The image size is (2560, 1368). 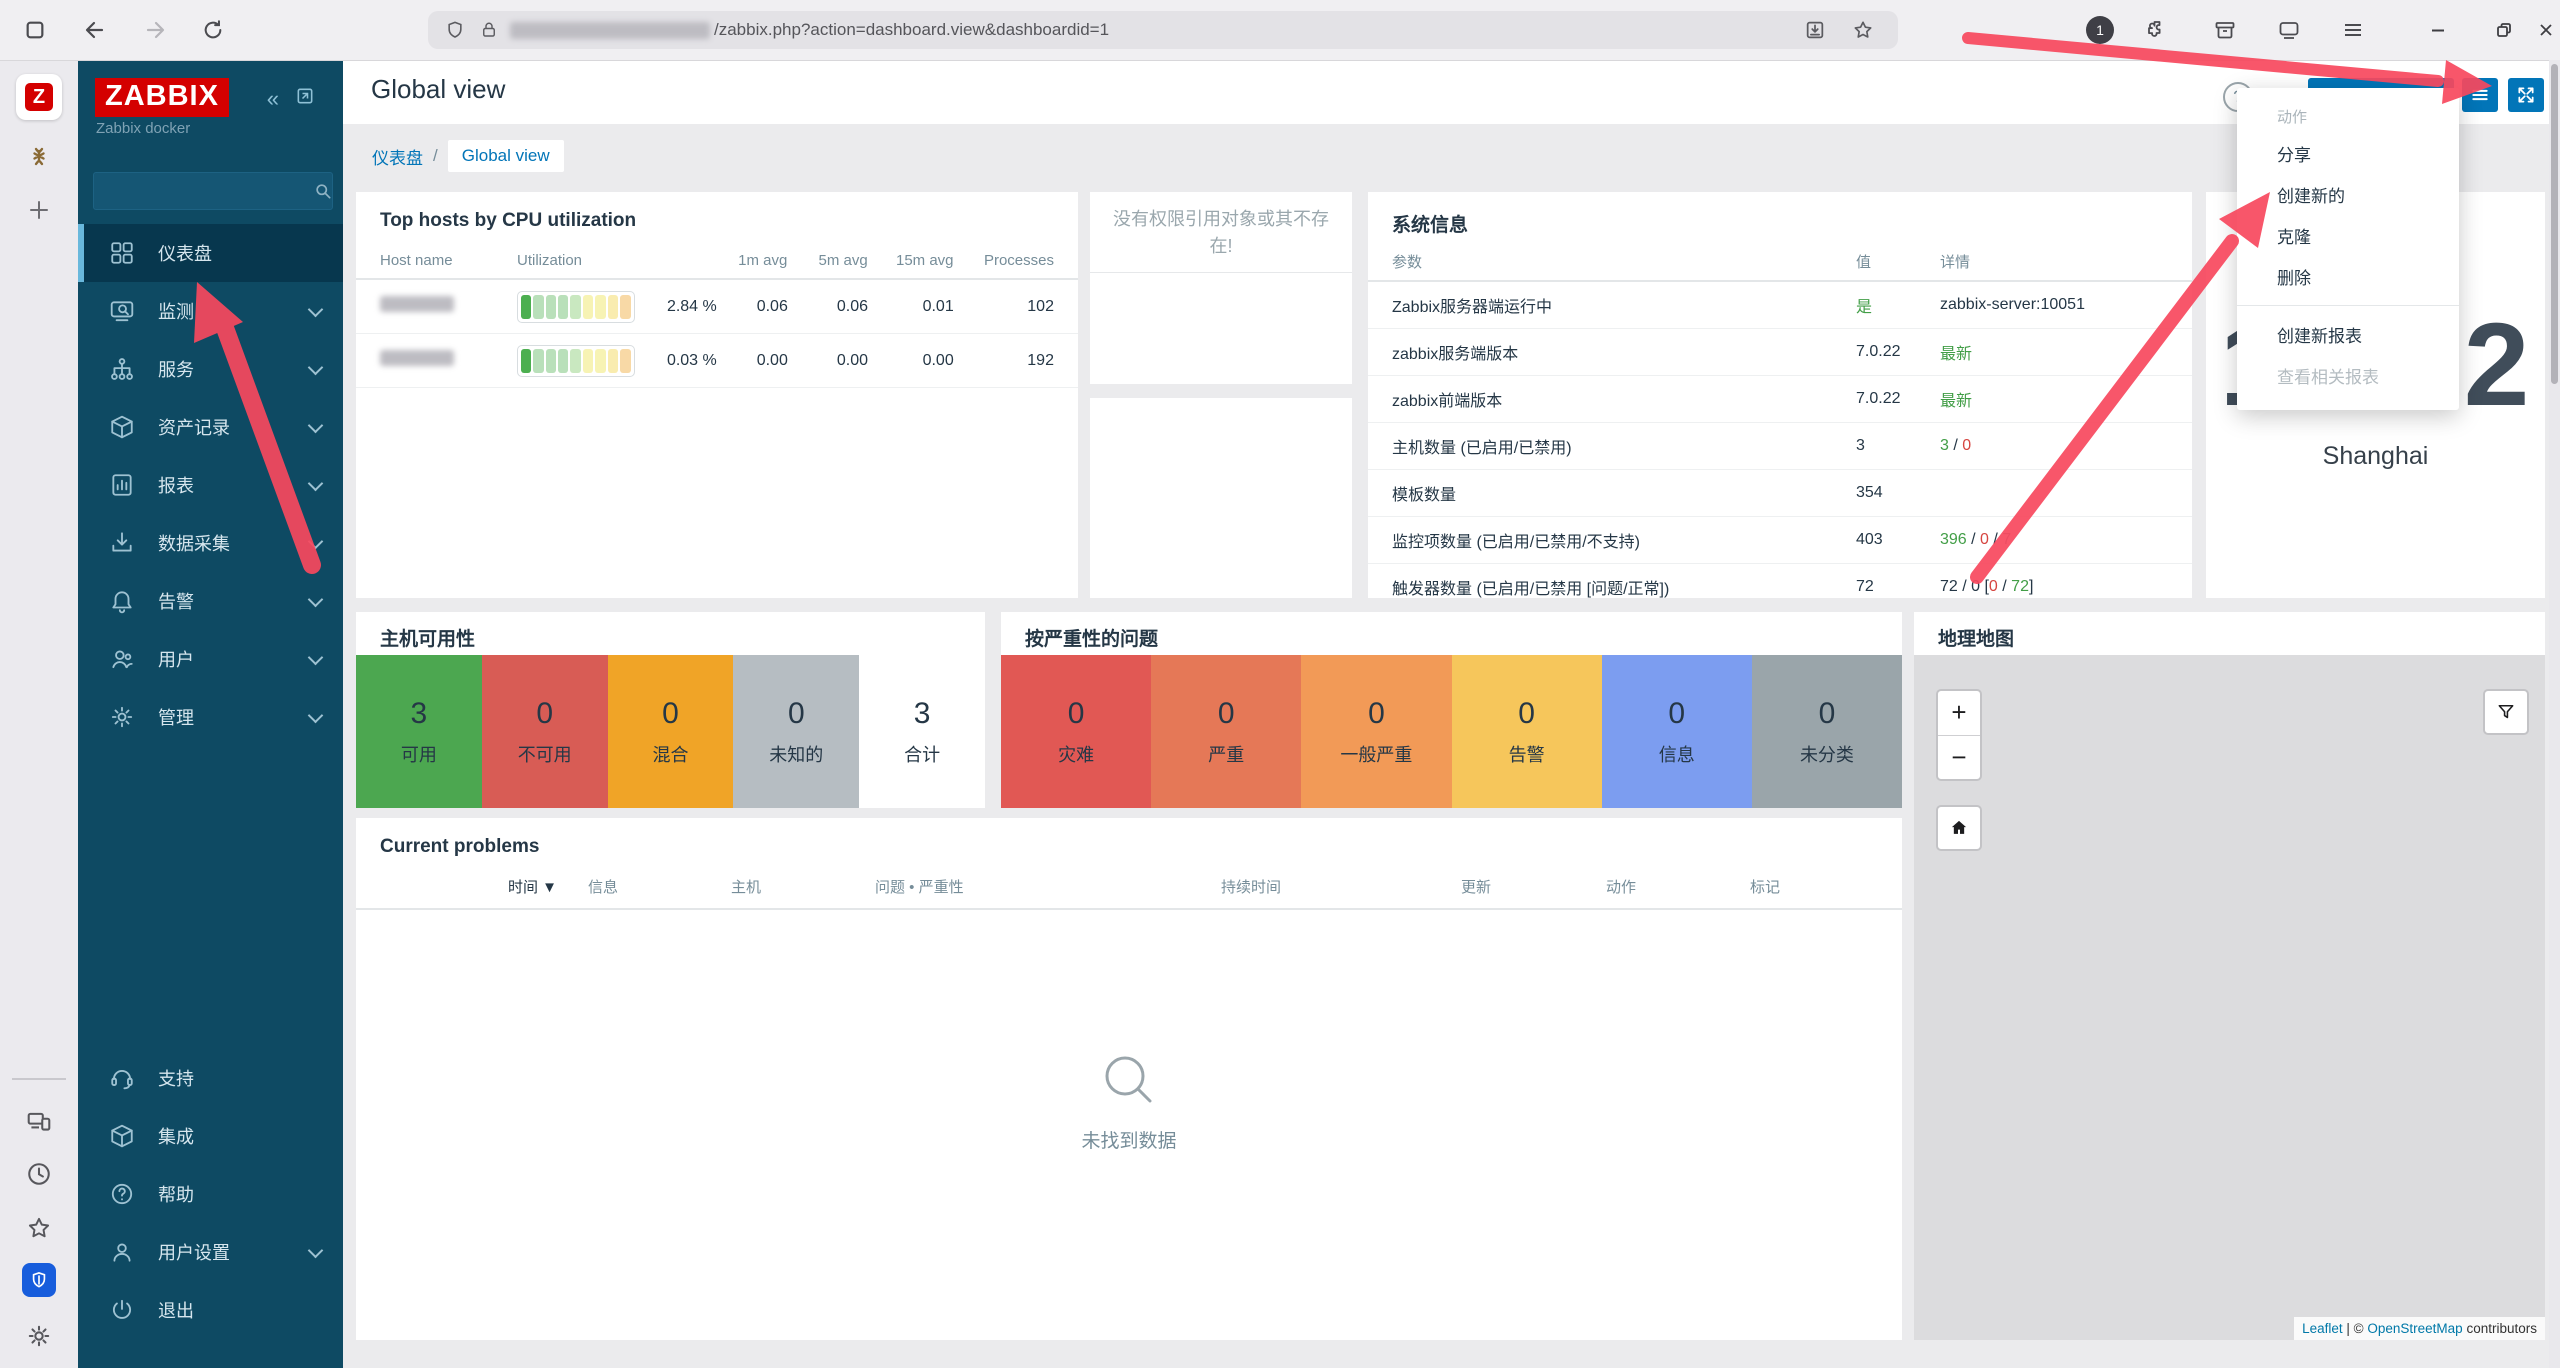 What do you see at coordinates (39, 1280) in the screenshot?
I see `bitwarden-extension-icon` at bounding box center [39, 1280].